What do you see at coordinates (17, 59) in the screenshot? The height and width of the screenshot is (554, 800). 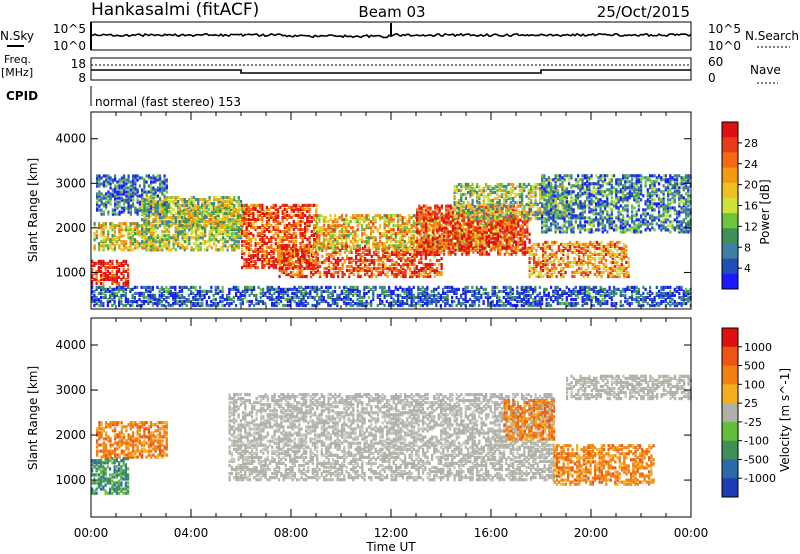 I see `freq-label-top: Freq.` at bounding box center [17, 59].